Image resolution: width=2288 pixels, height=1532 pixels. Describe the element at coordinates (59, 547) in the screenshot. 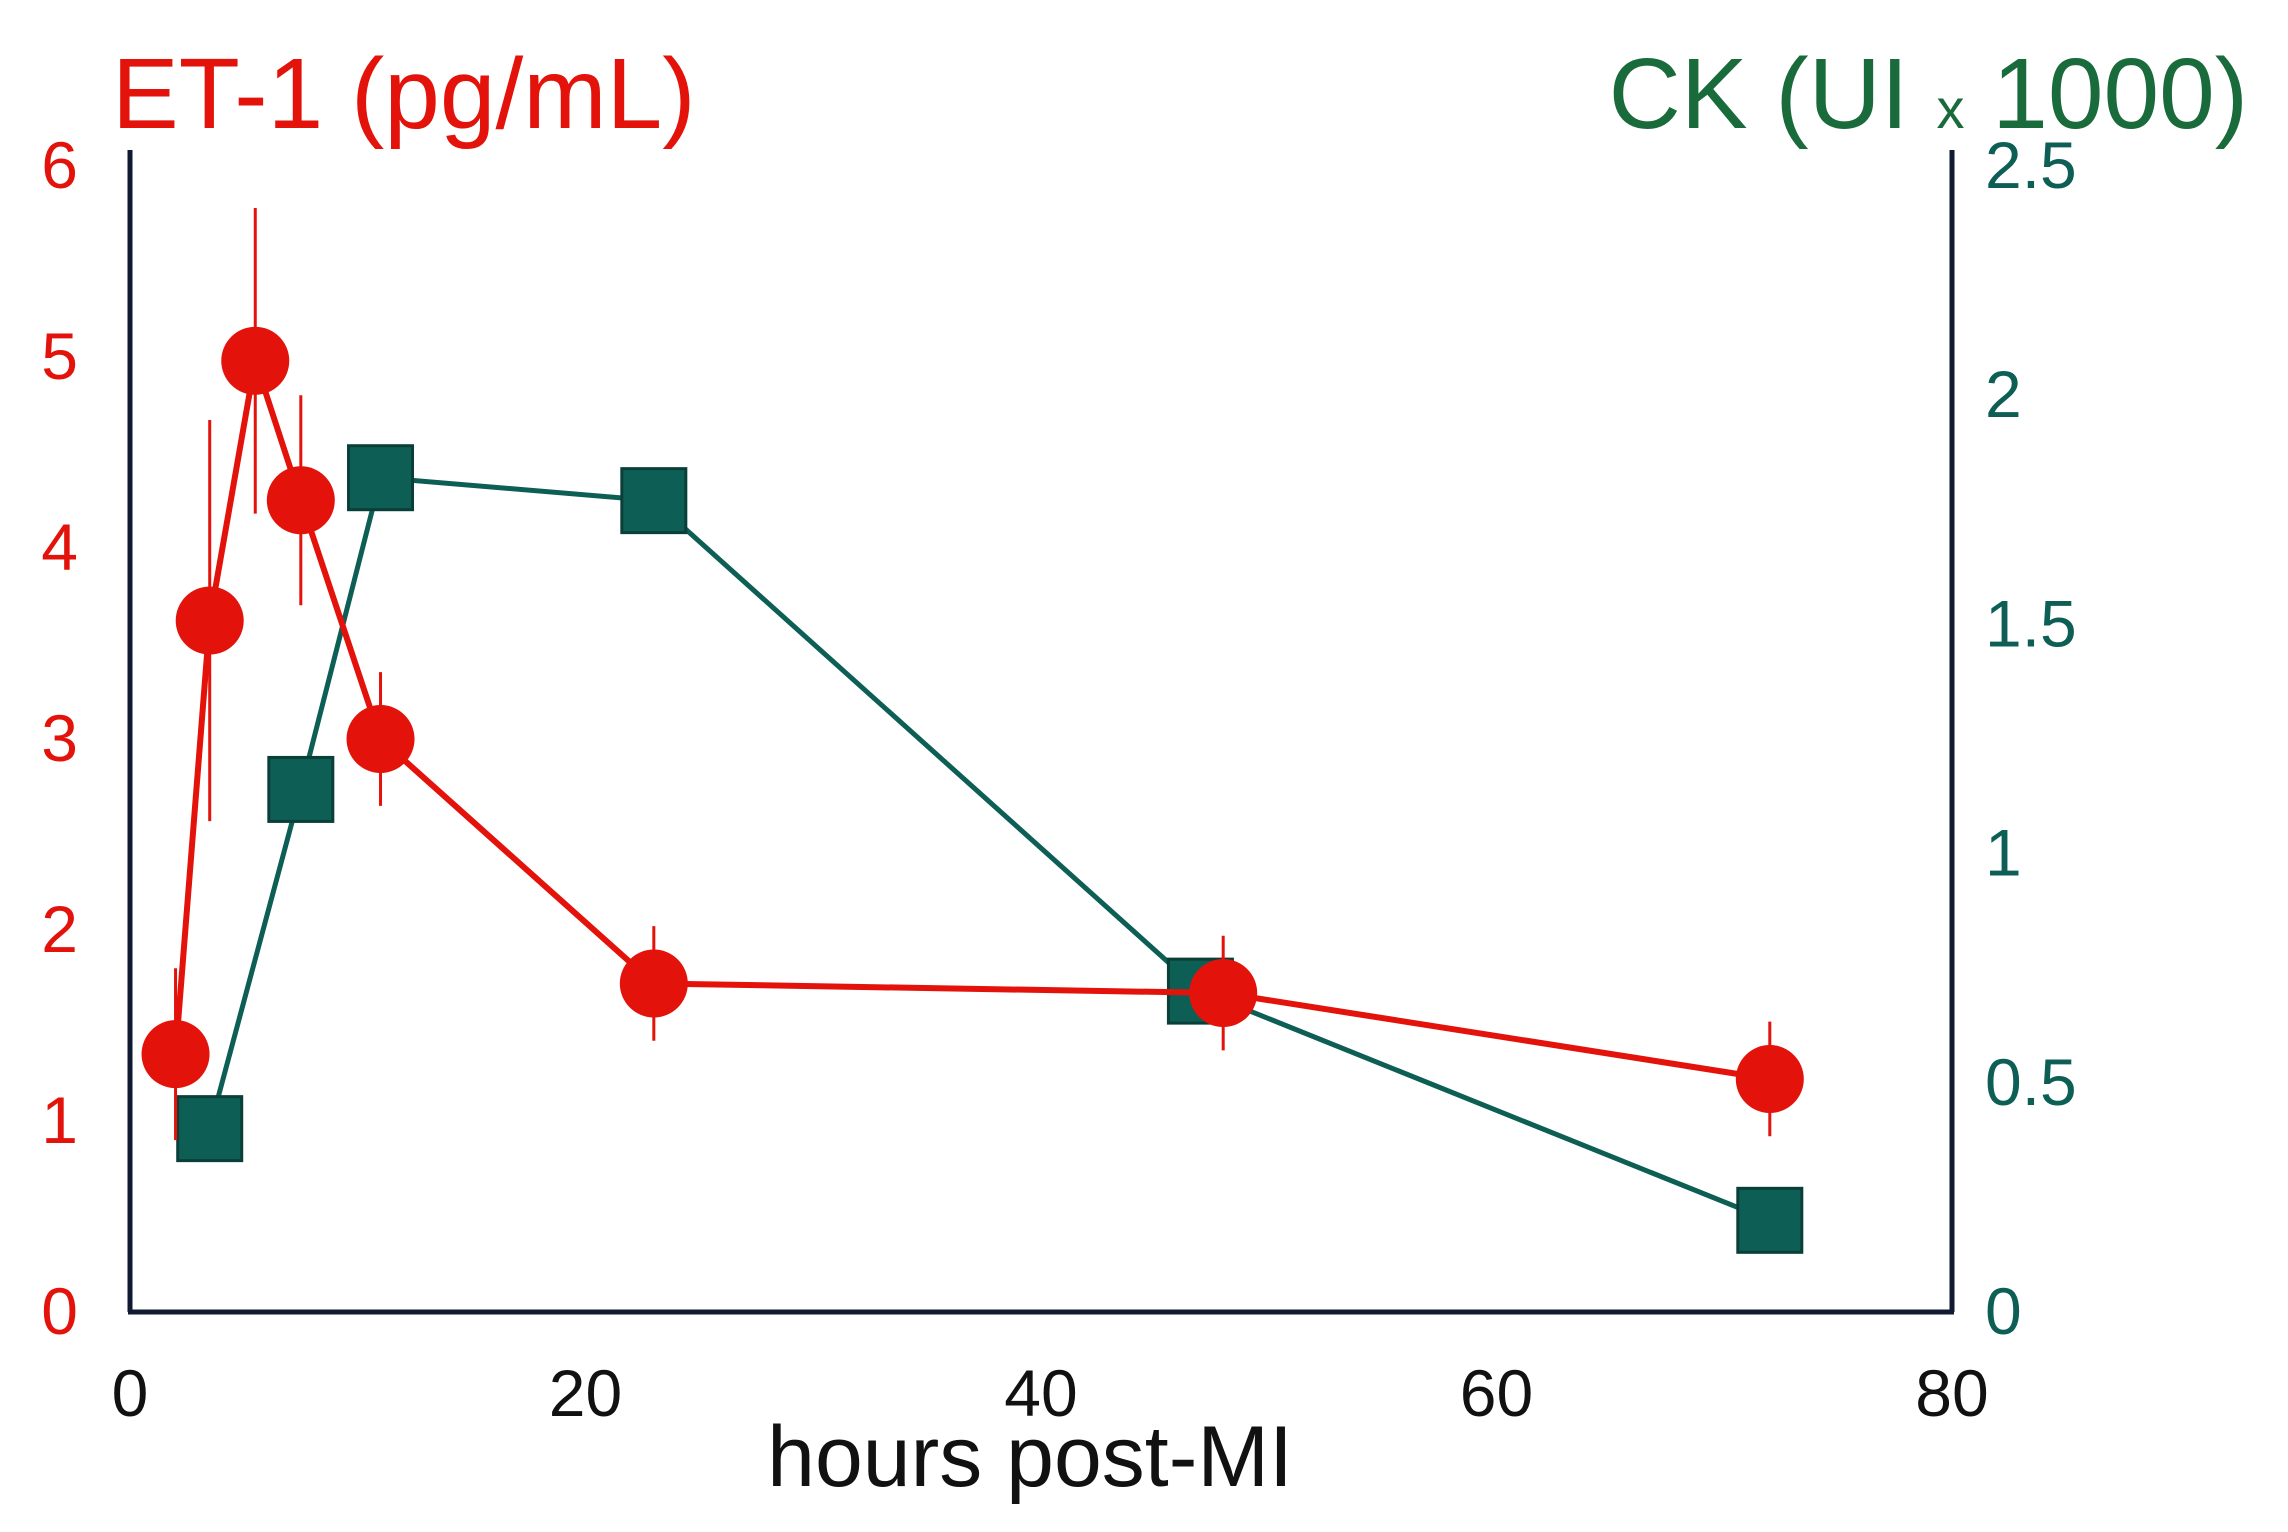

I see `left-y-tick-label: 4` at that location.